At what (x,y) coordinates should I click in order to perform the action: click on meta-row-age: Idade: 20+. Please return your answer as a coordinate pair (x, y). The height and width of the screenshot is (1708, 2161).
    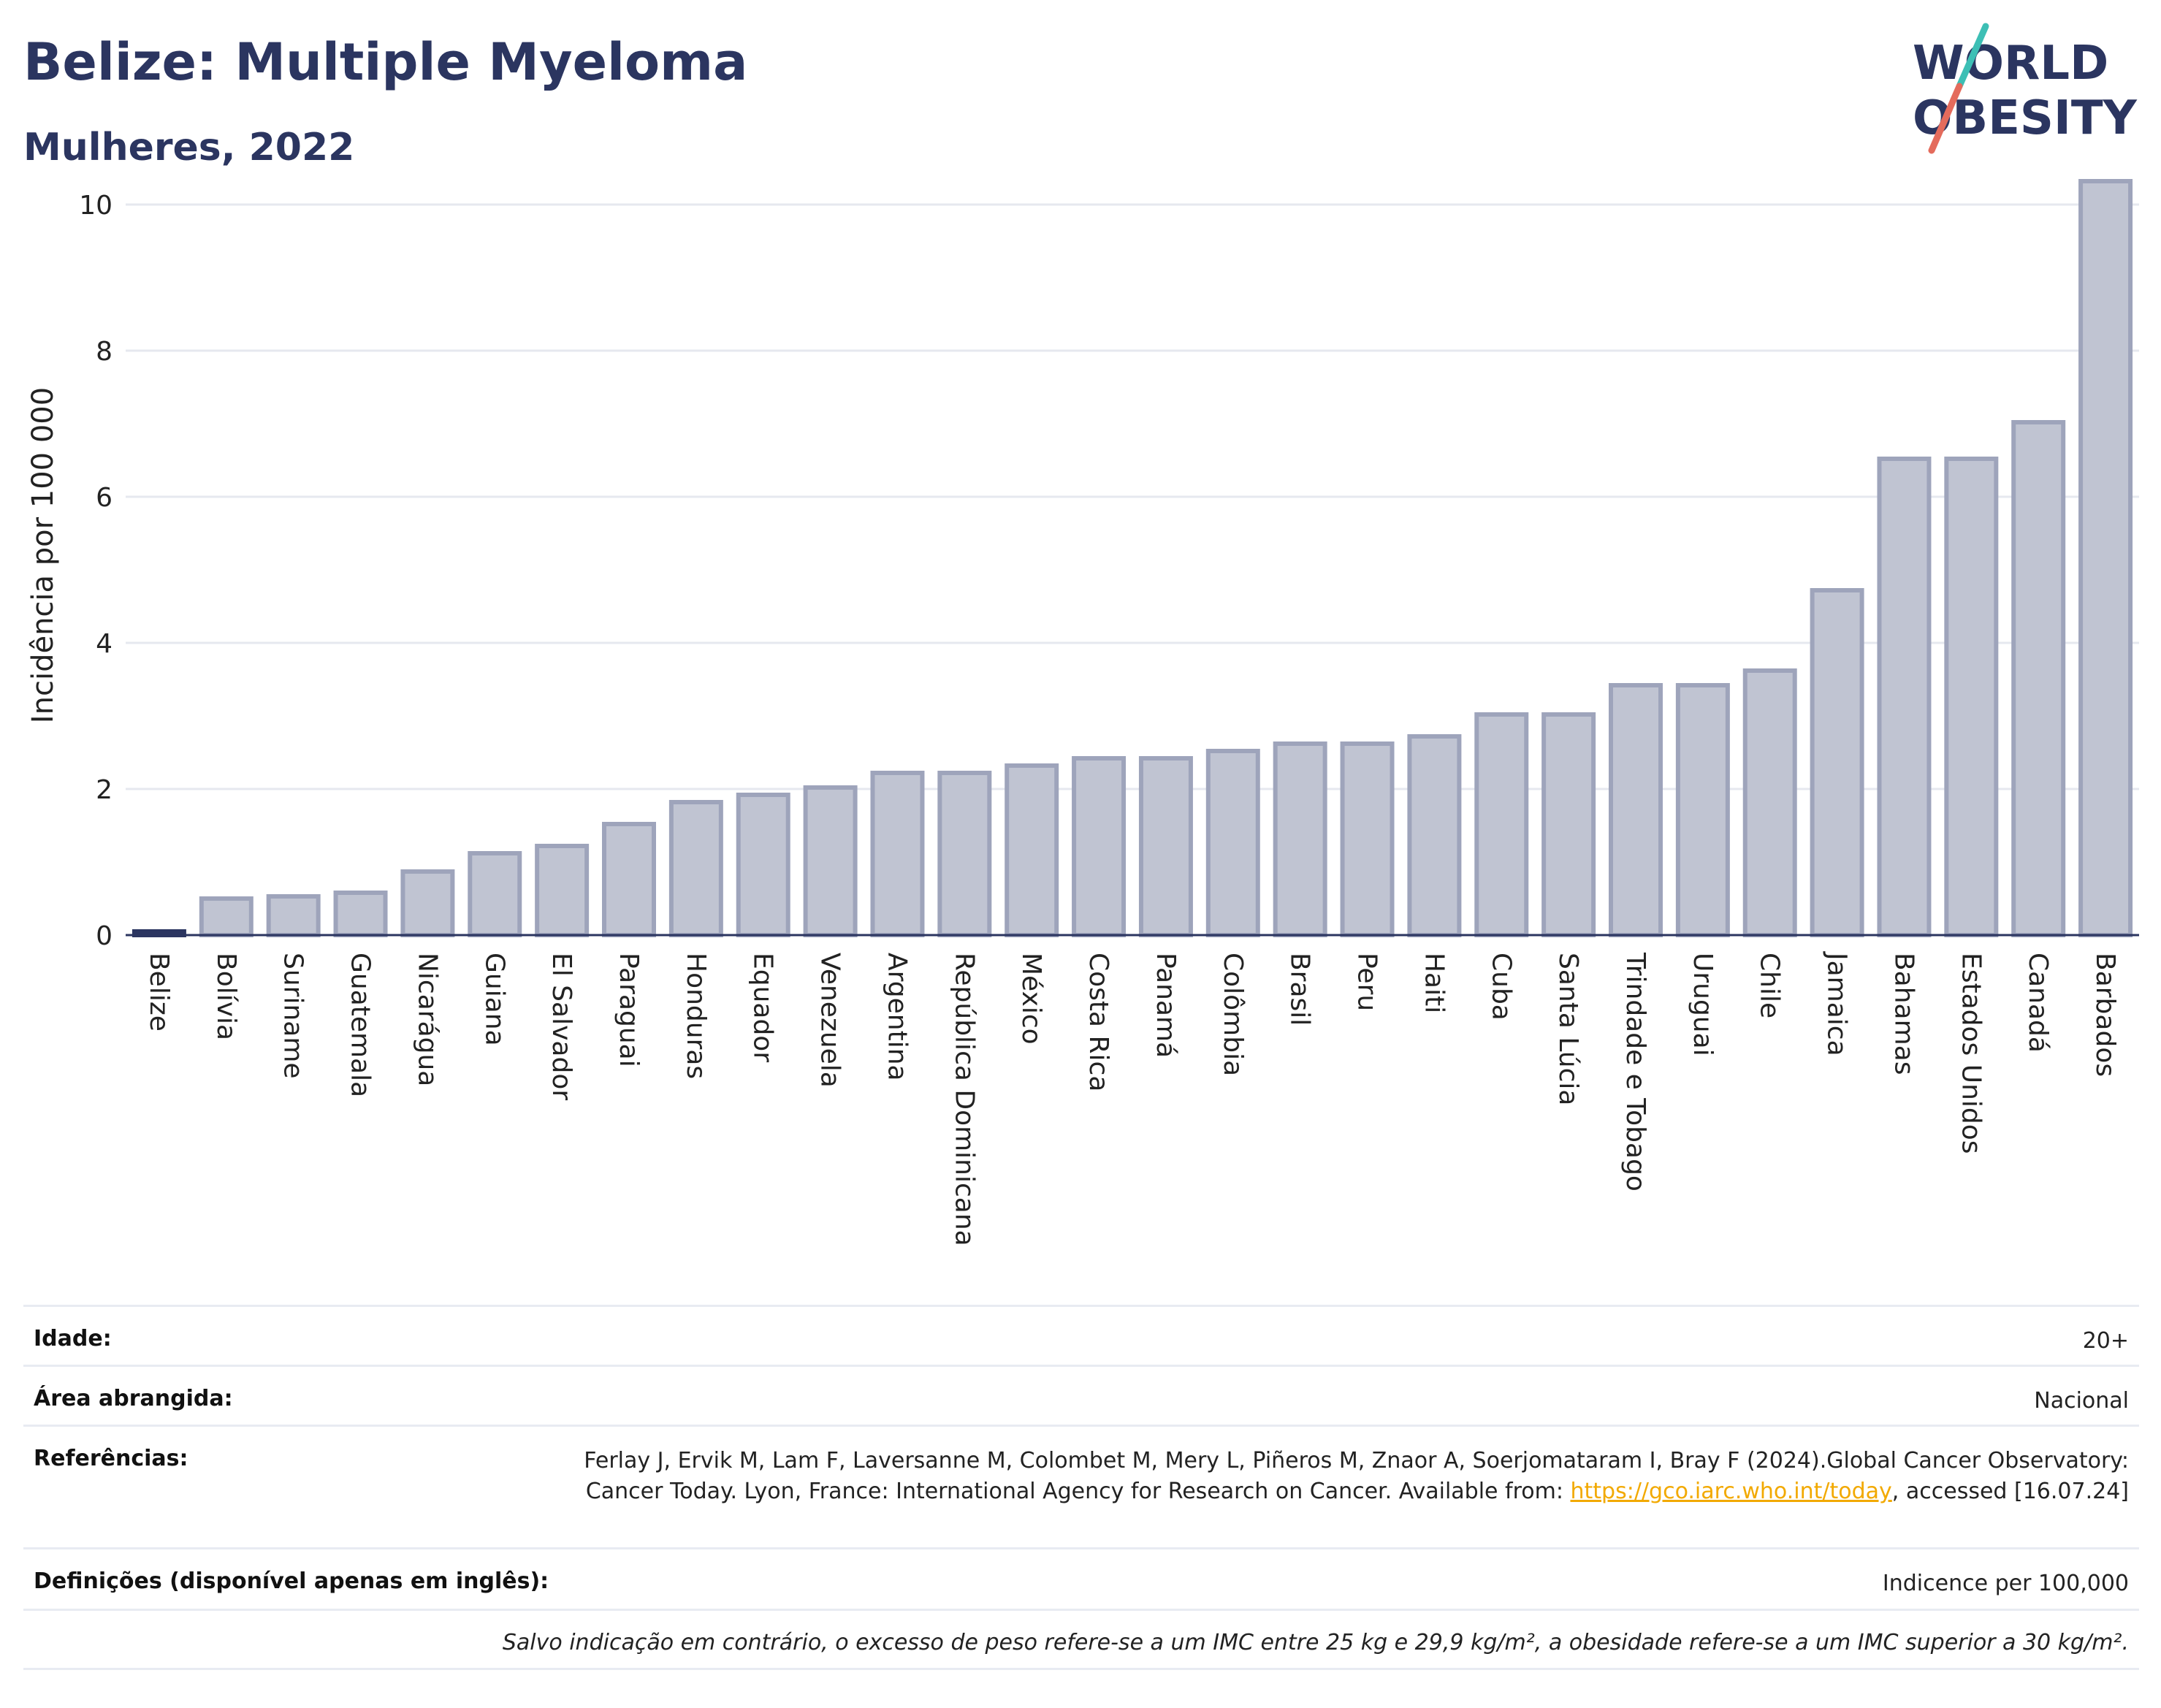
    Looking at the image, I should click on (1081, 1335).